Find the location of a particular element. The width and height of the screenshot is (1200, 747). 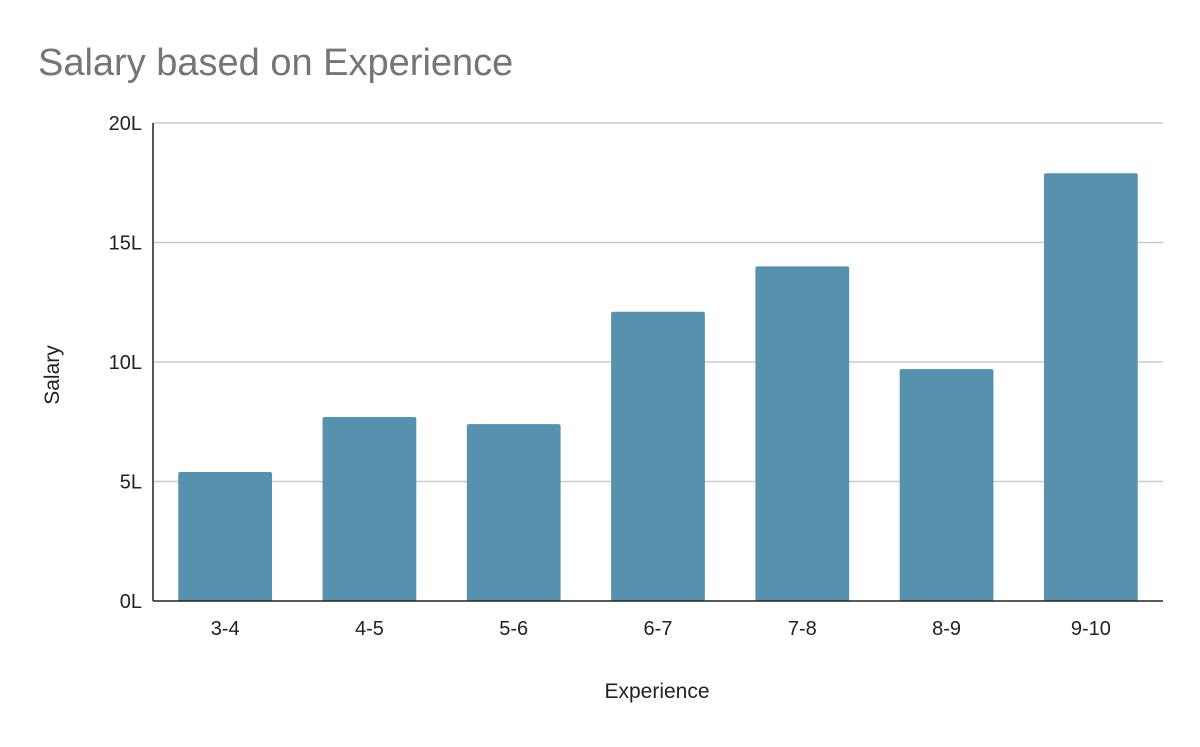

x-tick-labels: 3-4 4-5 5-6 6-7 7-8 8-9 9-10 is located at coordinates (661, 629).